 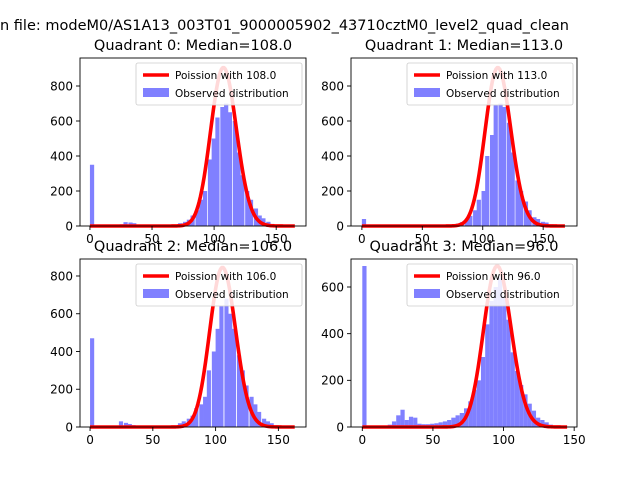 What do you see at coordinates (459, 164) in the screenshot?
I see `histogram-bars` at bounding box center [459, 164].